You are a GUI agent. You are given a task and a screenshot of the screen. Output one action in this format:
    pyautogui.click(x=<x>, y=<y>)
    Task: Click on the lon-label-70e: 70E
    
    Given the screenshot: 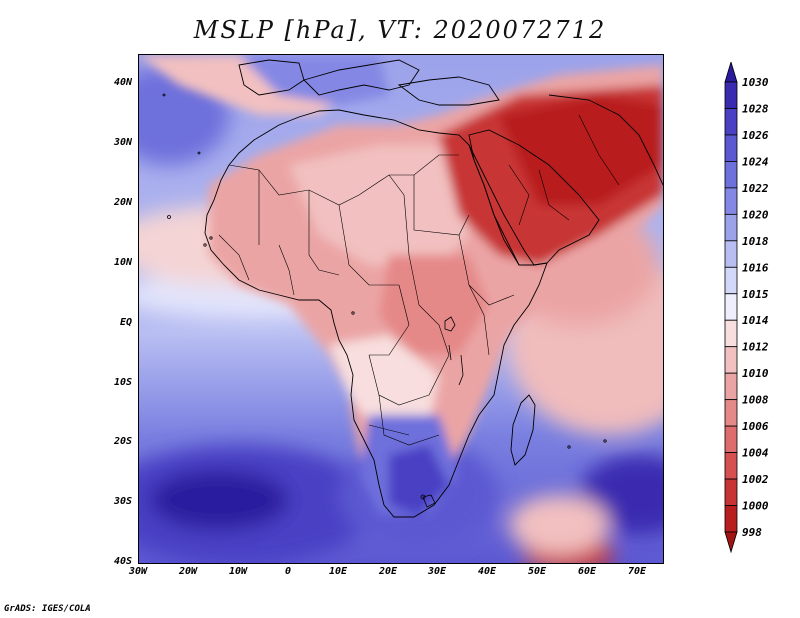 What is the action you would take?
    pyautogui.click(x=637, y=571)
    